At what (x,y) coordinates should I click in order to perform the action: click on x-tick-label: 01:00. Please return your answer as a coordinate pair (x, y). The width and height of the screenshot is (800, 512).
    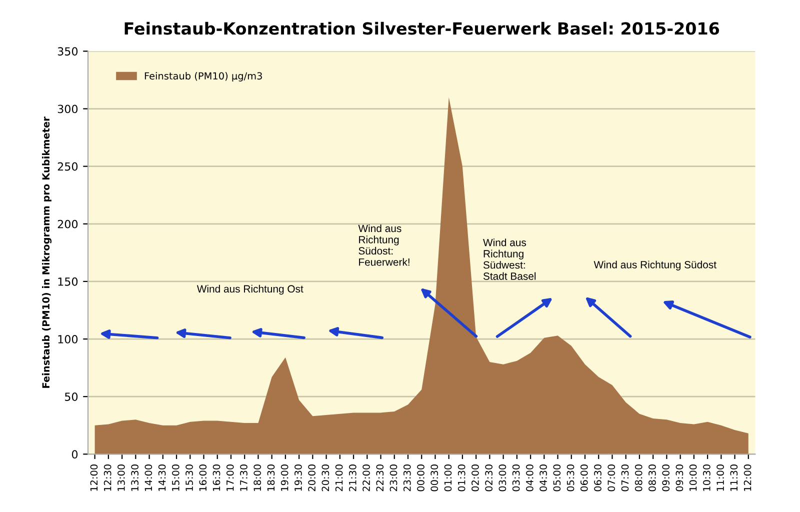
    Looking at the image, I should click on (448, 478).